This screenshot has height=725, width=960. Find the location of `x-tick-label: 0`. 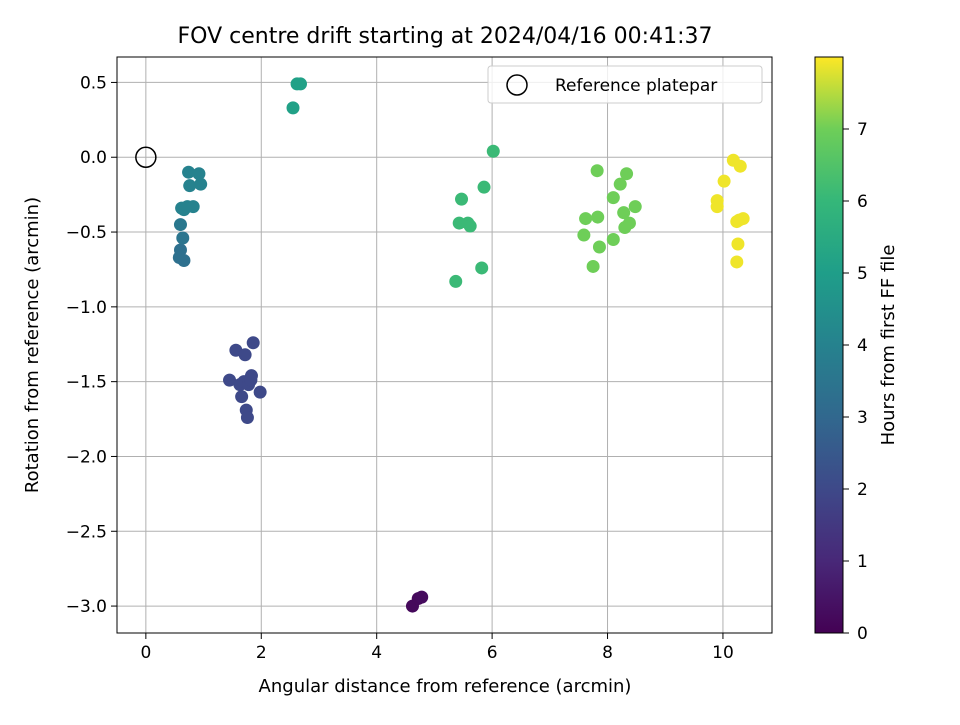

x-tick-label: 0 is located at coordinates (145, 653).